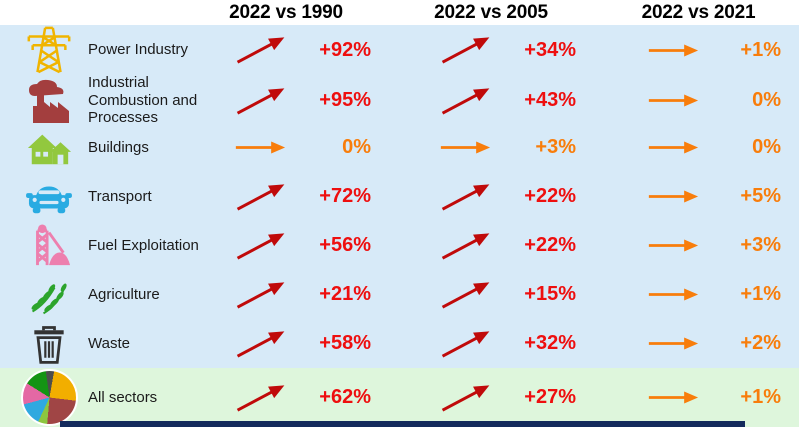 The width and height of the screenshot is (799, 427). What do you see at coordinates (399, 147) in the screenshot?
I see `sector-row: Buildings 0% +3% 0%` at bounding box center [399, 147].